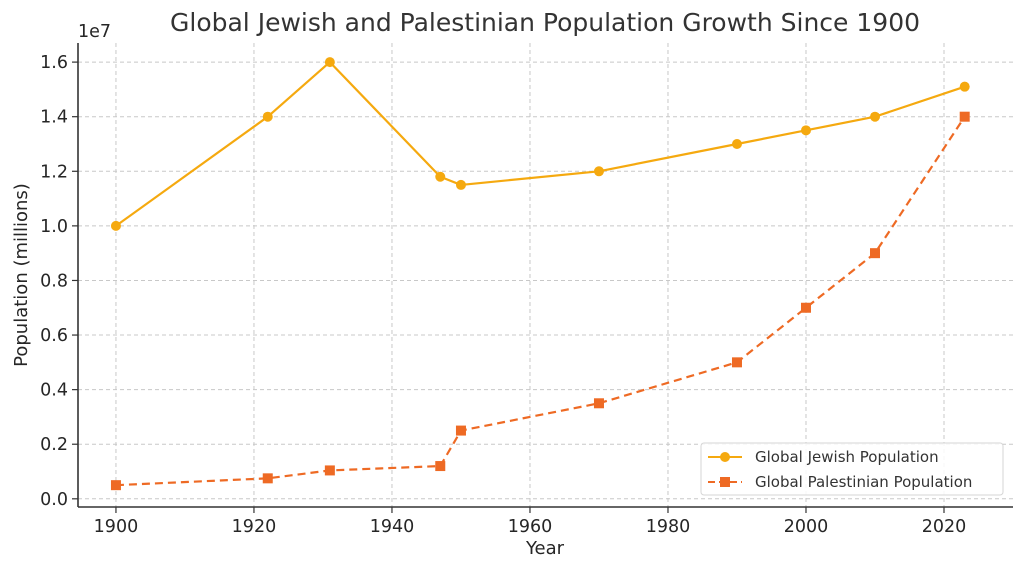 Image resolution: width=1024 pixels, height=571 pixels. Describe the element at coordinates (54, 172) in the screenshot. I see `y-tick-label: 1.2` at that location.